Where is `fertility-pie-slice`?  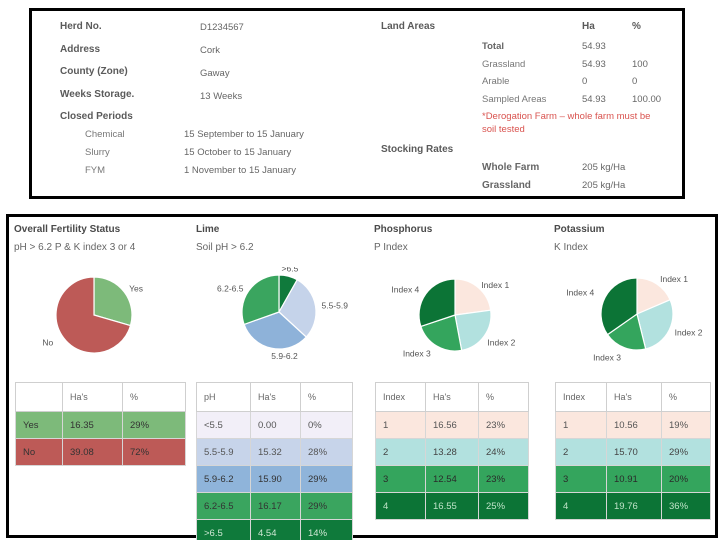 fertility-pie-slice is located at coordinates (113, 301).